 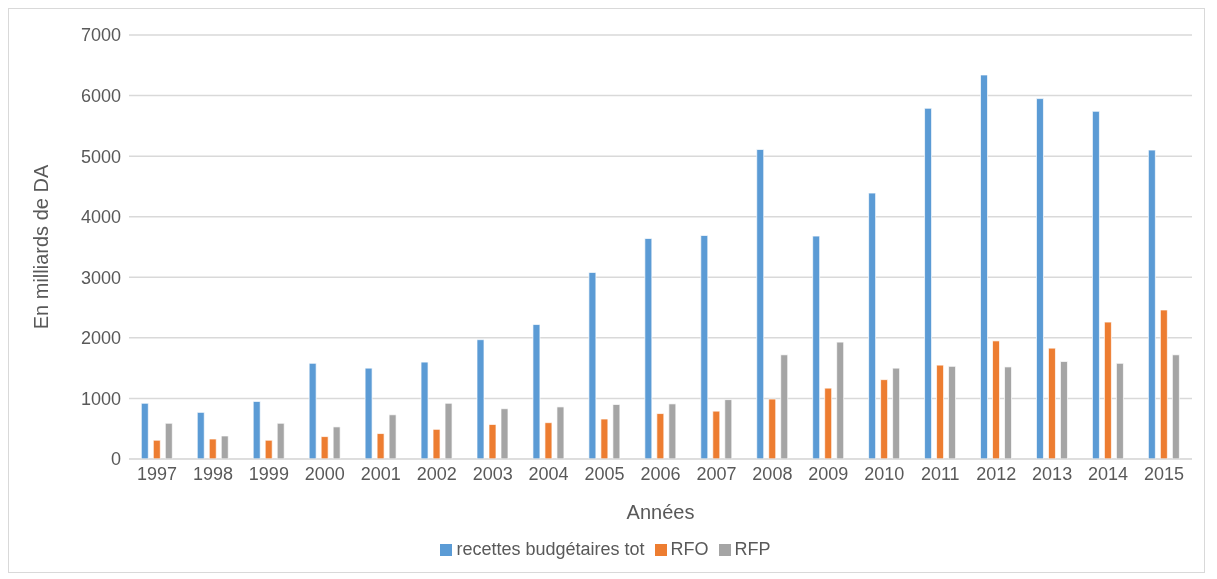 I want to click on x-tick-label: 2014, so click(x=1108, y=473).